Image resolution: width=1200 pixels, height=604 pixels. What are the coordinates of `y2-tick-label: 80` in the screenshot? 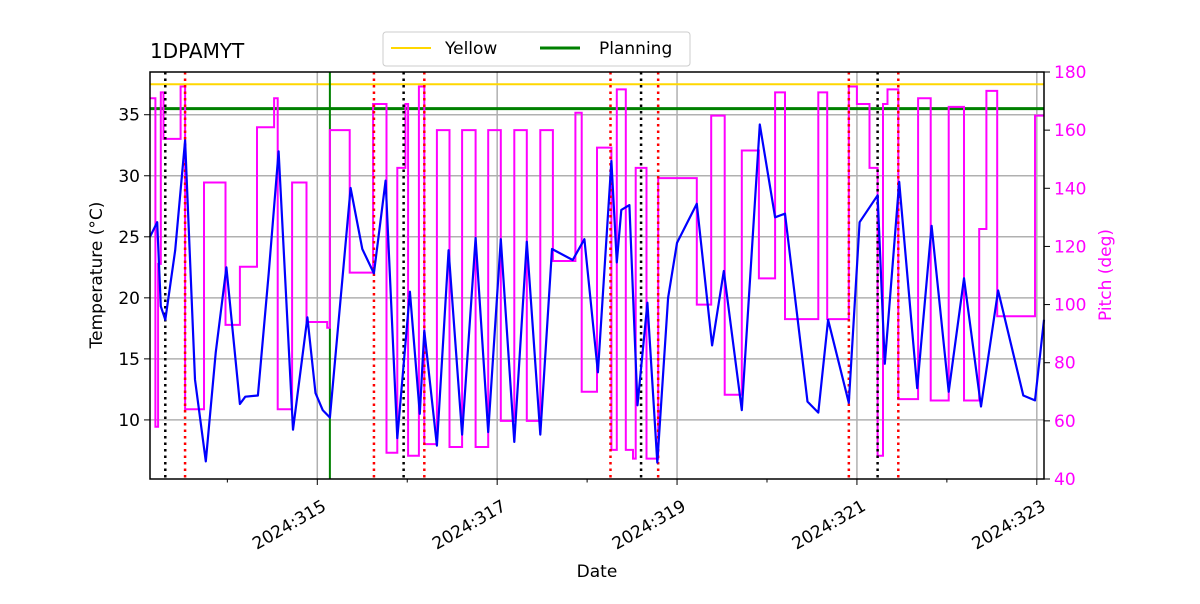 It's located at (1065, 364).